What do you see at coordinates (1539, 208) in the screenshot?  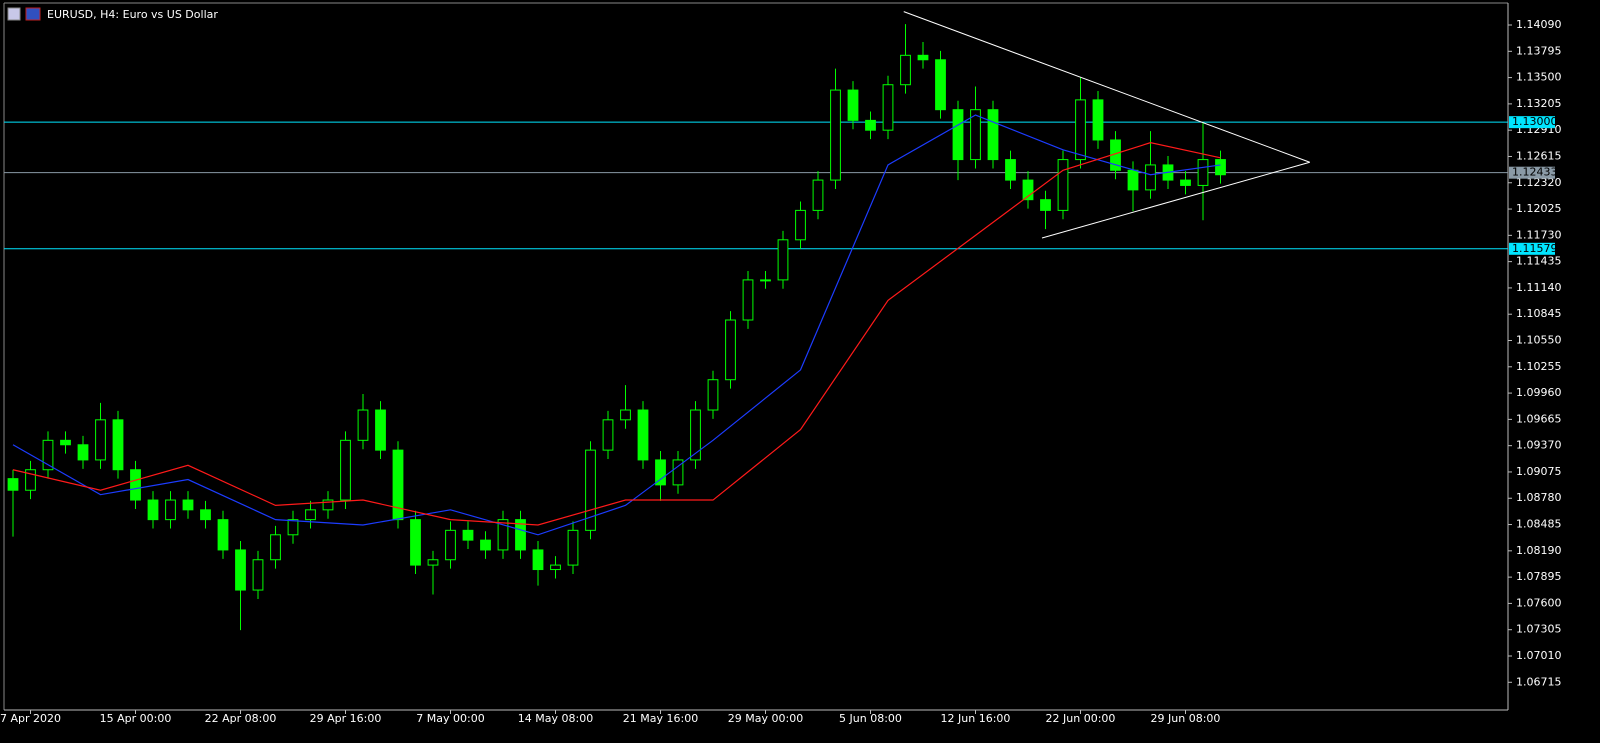 I see `y-tick-label: 1.12025` at bounding box center [1539, 208].